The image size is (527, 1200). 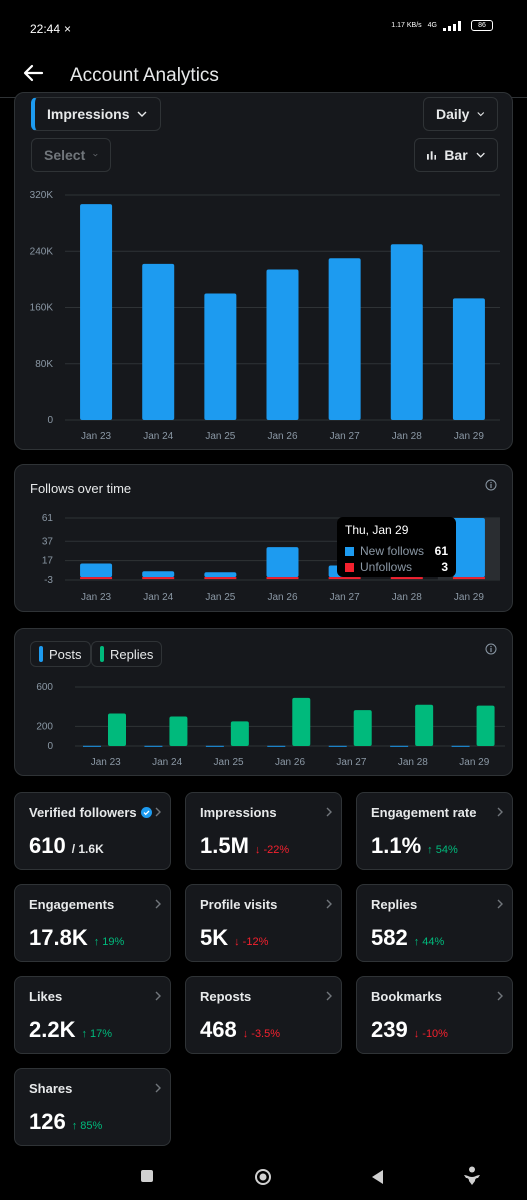 What do you see at coordinates (263, 923) in the screenshot?
I see `metric-tile-profile-visits: Profile visits 5K ↓ -12%` at bounding box center [263, 923].